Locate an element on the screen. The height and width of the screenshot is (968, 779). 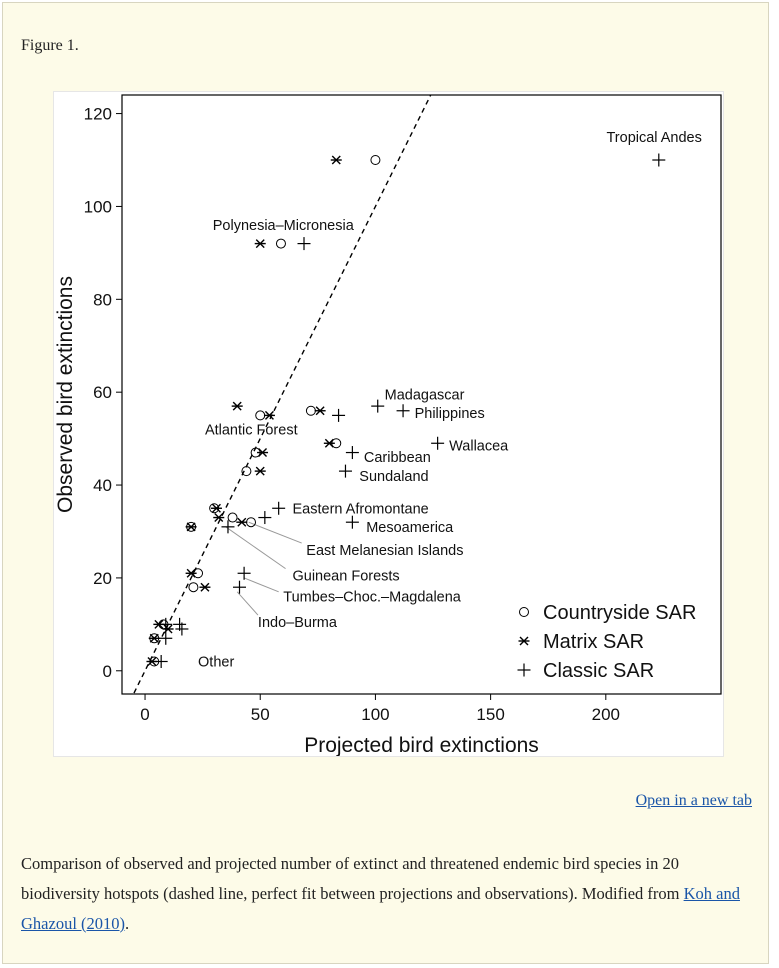
x-axis-label: Projected bird extinctions is located at coordinates (421, 745).